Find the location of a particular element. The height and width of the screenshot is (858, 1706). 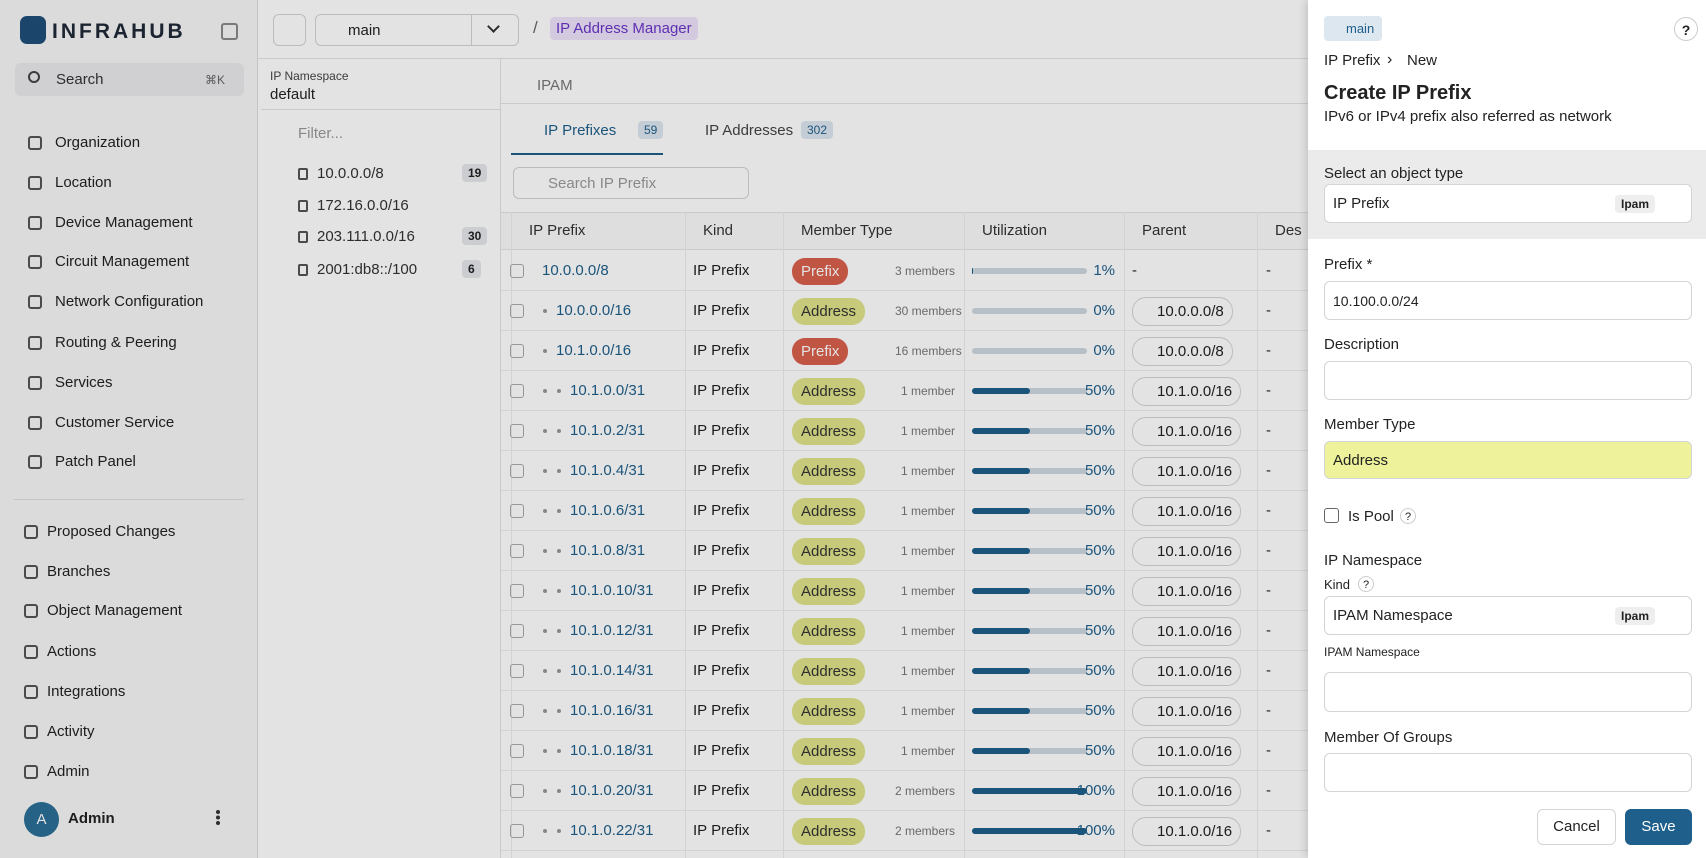

search-label: Search is located at coordinates (80, 79).